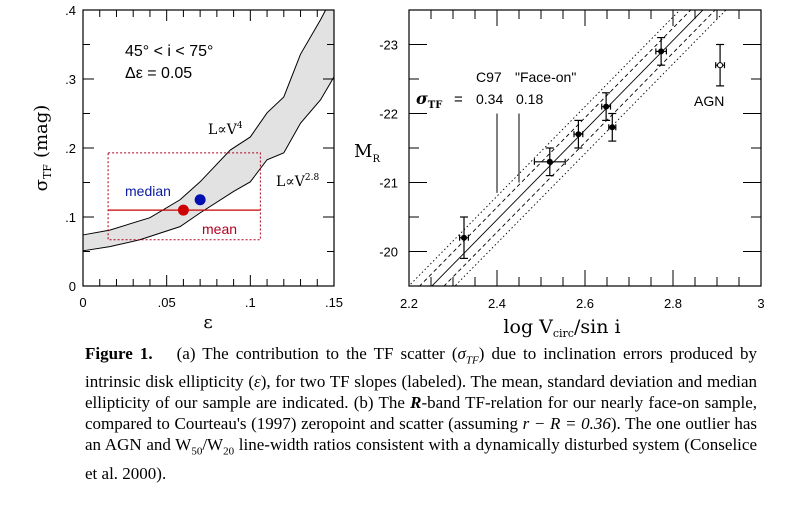  I want to click on caption-sigma: σ, so click(461, 353).